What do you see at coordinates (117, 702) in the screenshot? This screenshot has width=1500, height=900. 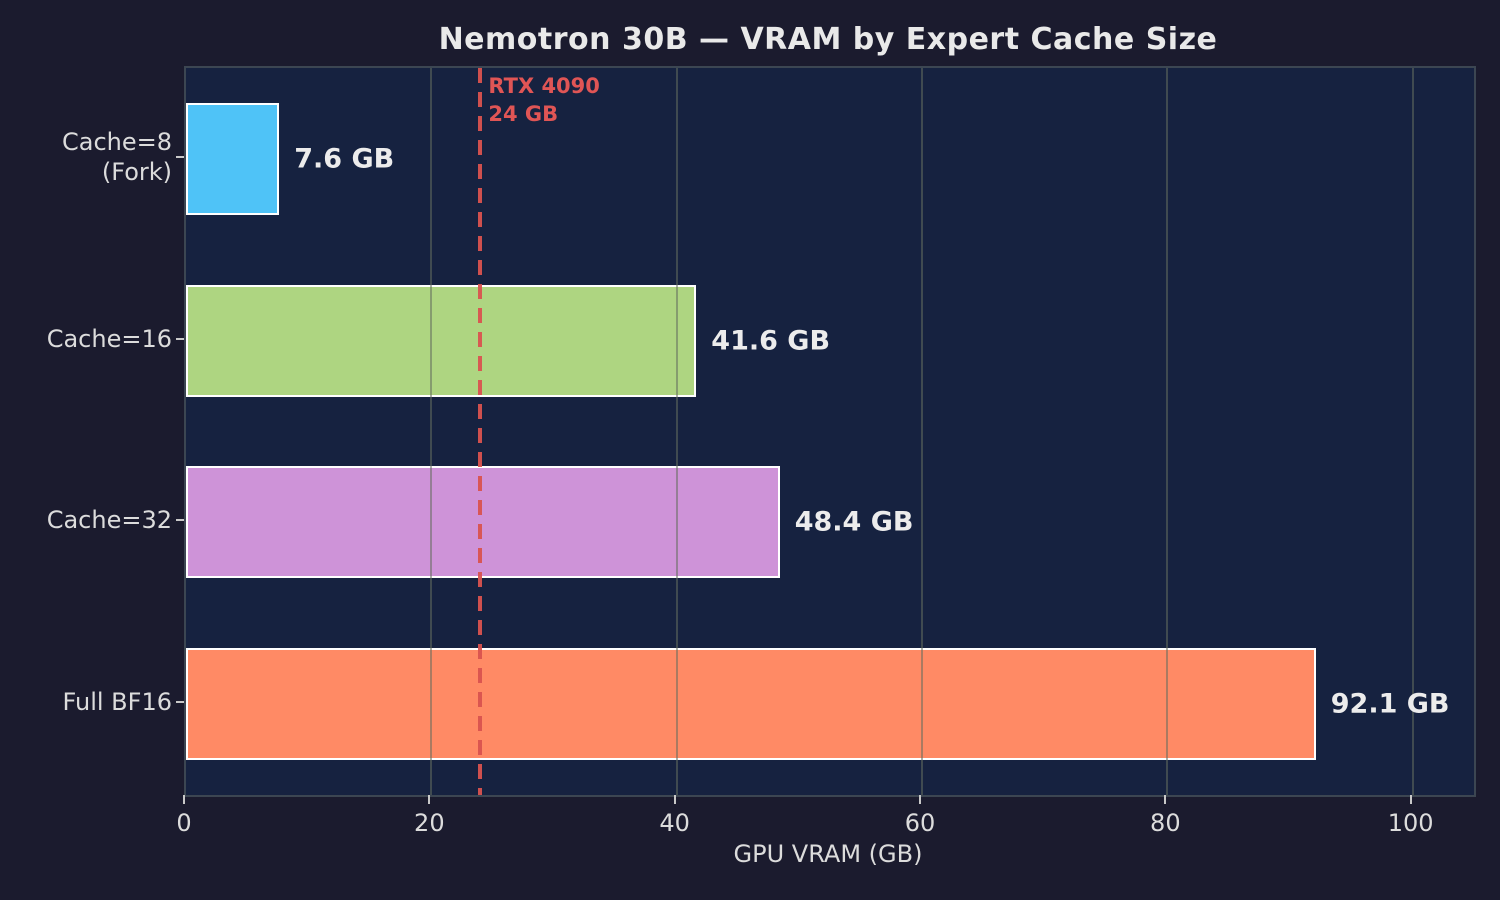 I see `y-tick-label-3: Full BF16` at bounding box center [117, 702].